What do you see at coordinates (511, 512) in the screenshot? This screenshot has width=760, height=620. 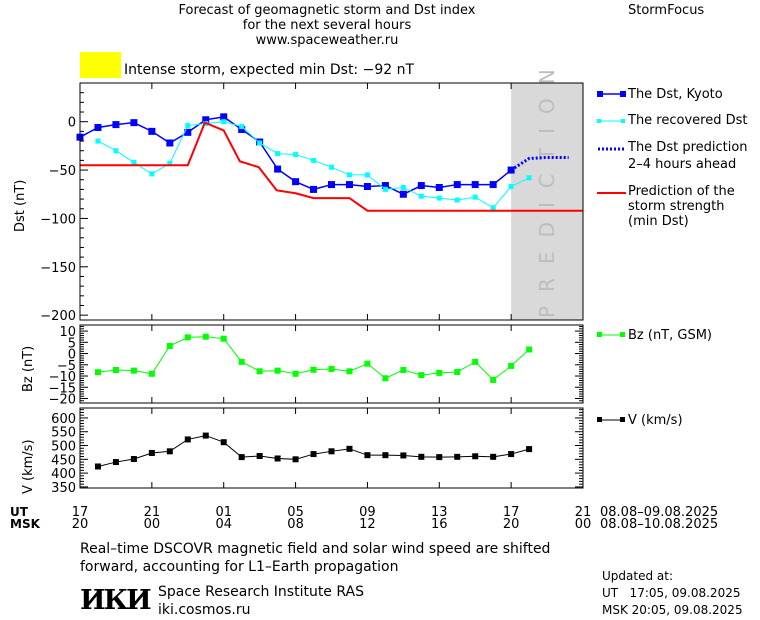 I see `ut-tick-label: 17` at bounding box center [511, 512].